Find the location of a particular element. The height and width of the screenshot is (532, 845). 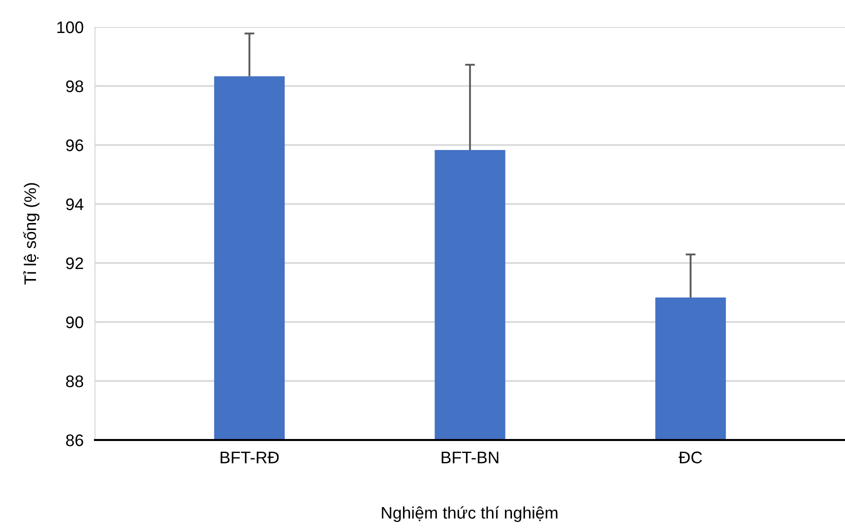

y-tick-label: 92 is located at coordinates (75, 263).